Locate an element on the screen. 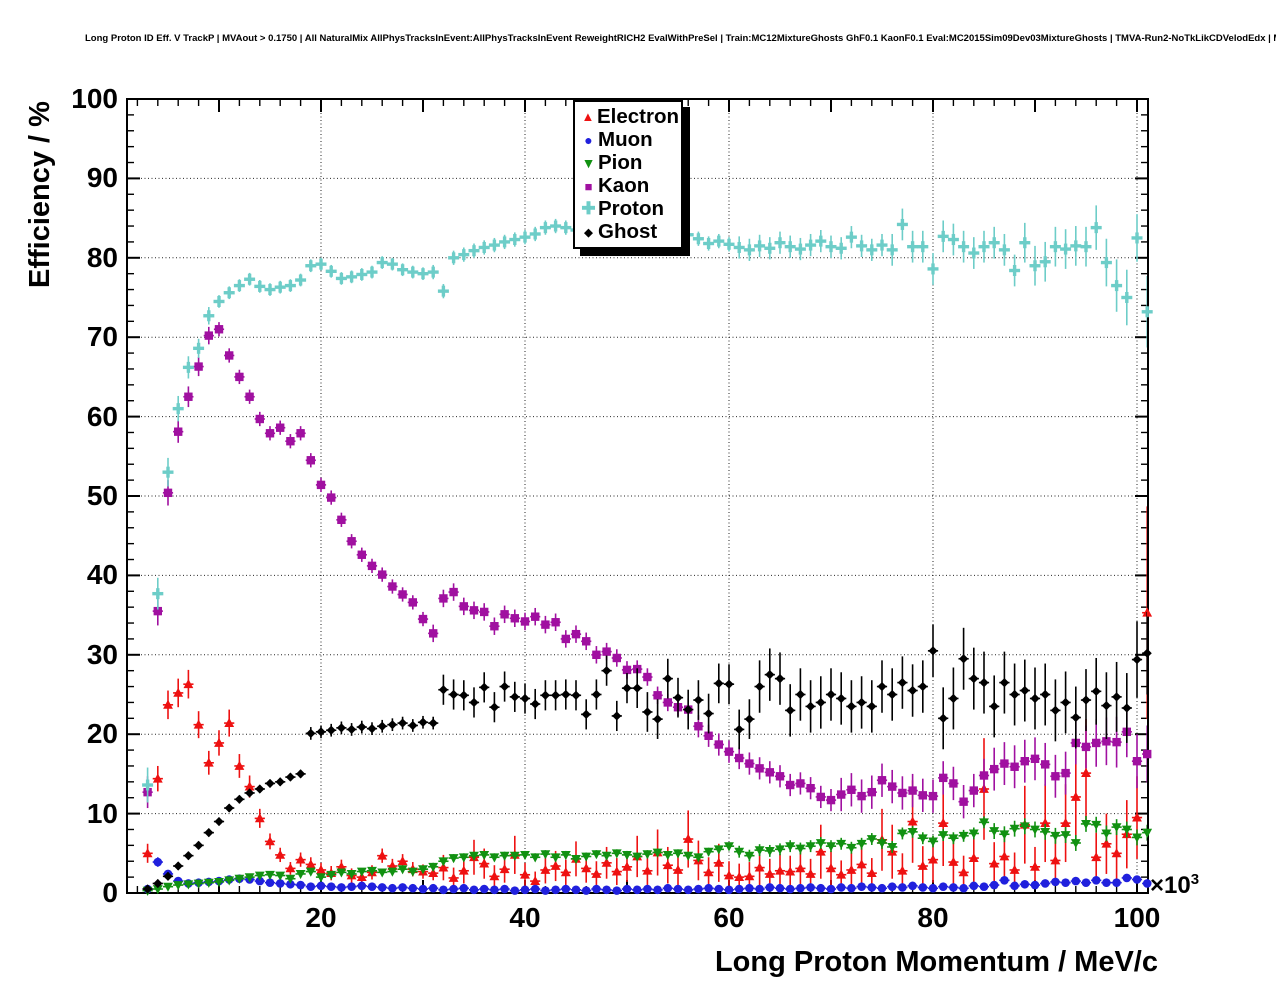 Image resolution: width=1276 pixels, height=996 pixels. legend-row-muon: ● Muon is located at coordinates (629, 139).